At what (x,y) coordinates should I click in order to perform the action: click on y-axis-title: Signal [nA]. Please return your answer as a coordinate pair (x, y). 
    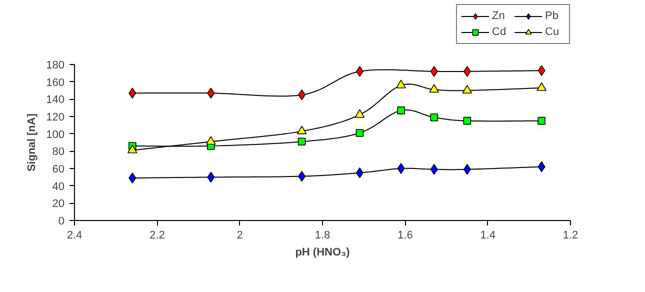
    Looking at the image, I should click on (32, 142).